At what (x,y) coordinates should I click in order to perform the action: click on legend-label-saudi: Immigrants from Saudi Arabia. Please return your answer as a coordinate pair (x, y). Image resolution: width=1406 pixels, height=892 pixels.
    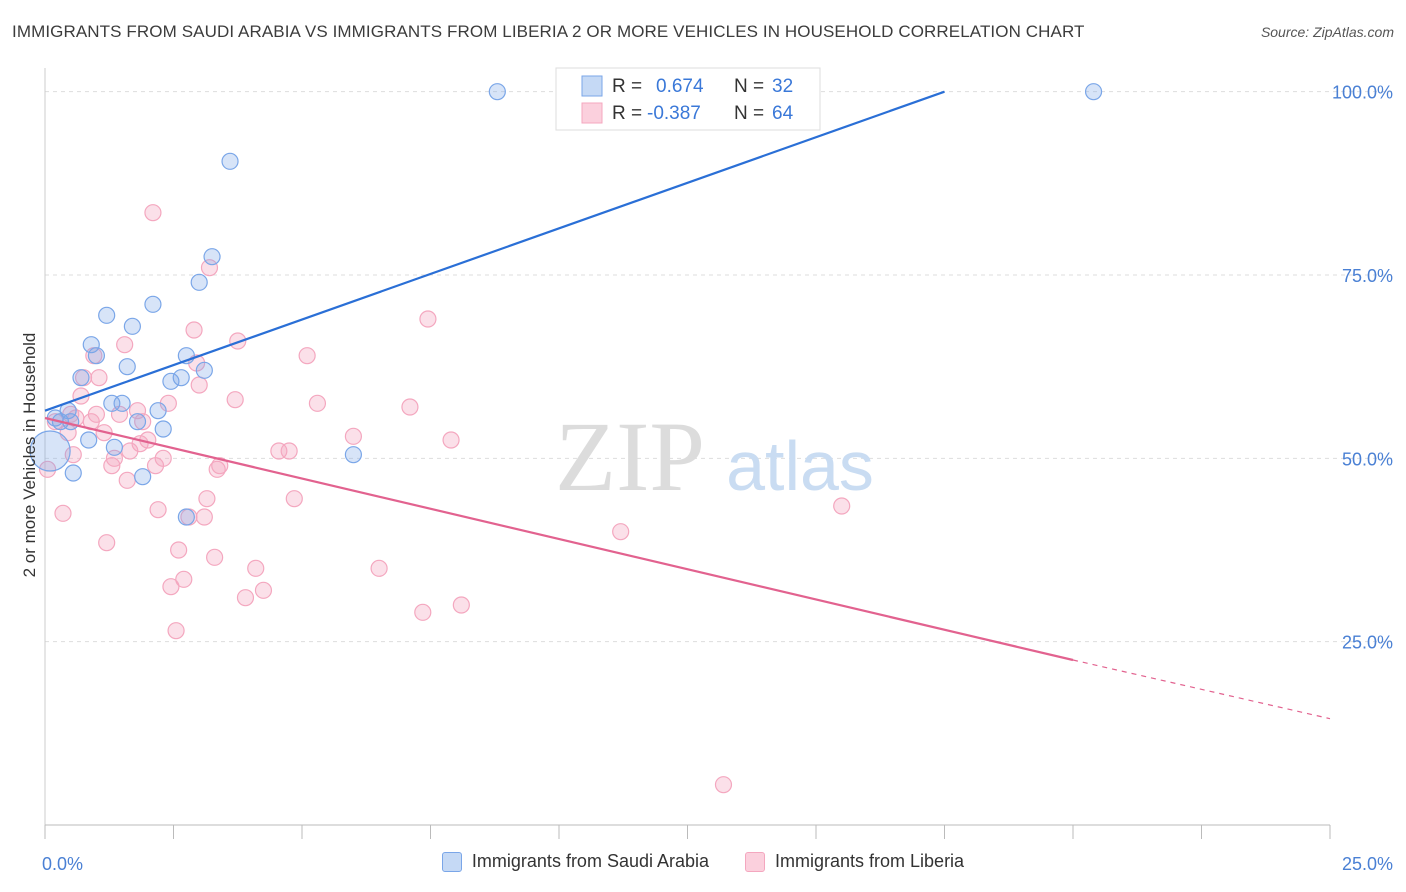
    Looking at the image, I should click on (590, 861).